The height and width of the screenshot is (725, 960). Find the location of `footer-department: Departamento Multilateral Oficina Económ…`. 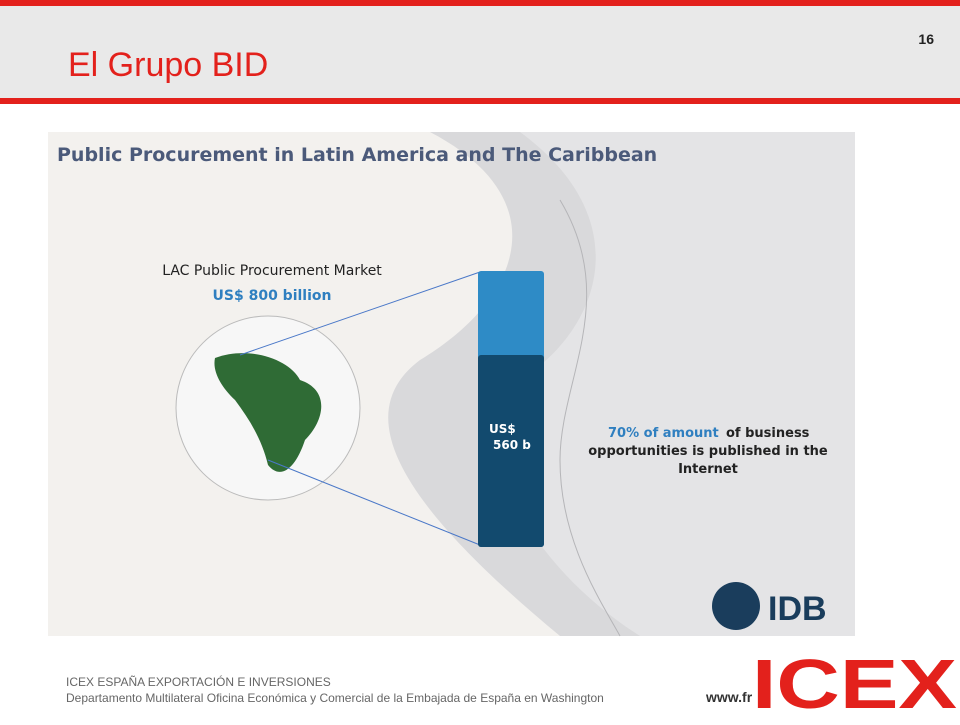

footer-department: Departamento Multilateral Oficina Económ… is located at coordinates (335, 698).